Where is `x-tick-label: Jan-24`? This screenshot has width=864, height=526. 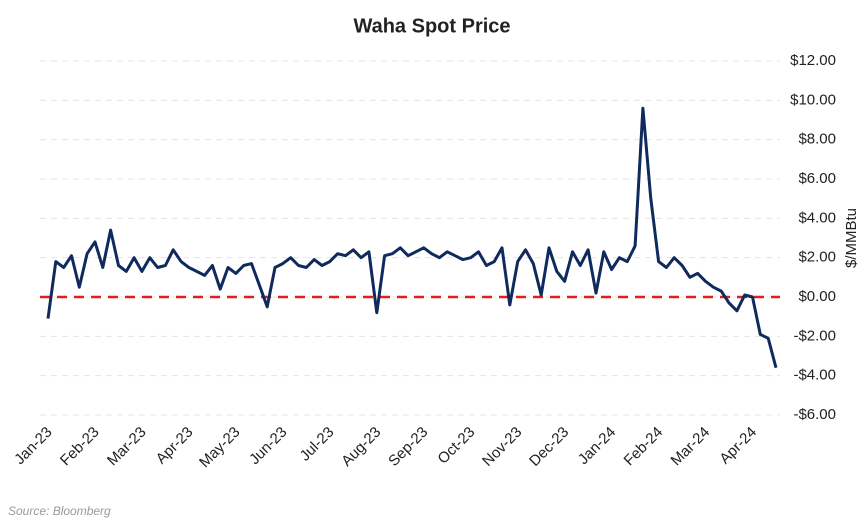 x-tick-label: Jan-24 is located at coordinates (597, 446).